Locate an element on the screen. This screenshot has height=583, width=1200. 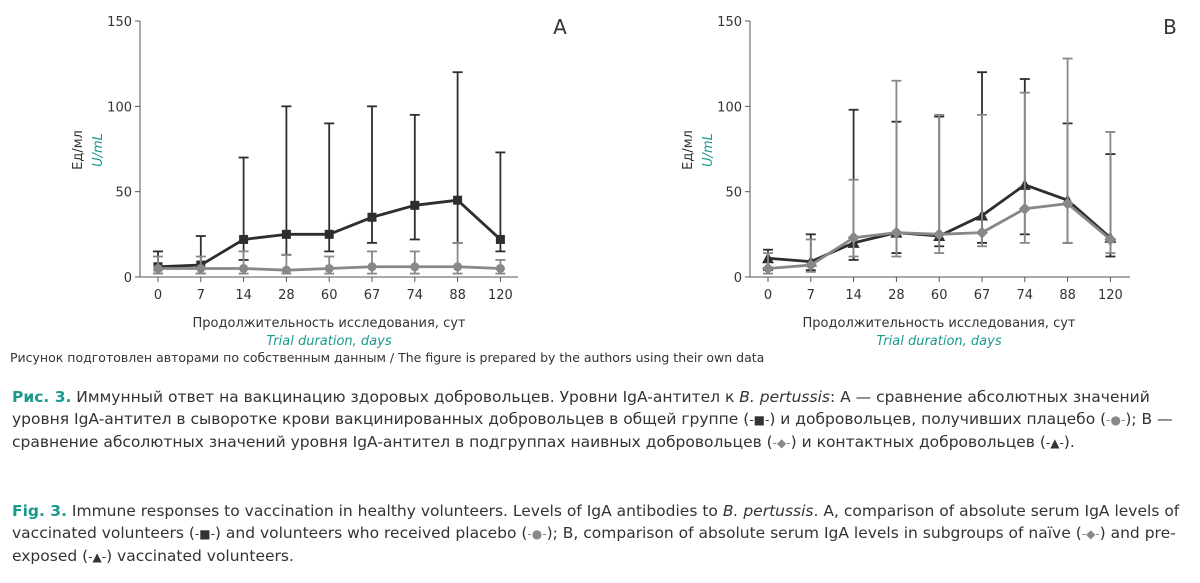
caption-en-text-3: ) and volunteers who received placebo ( is located at coordinates (371, 533).